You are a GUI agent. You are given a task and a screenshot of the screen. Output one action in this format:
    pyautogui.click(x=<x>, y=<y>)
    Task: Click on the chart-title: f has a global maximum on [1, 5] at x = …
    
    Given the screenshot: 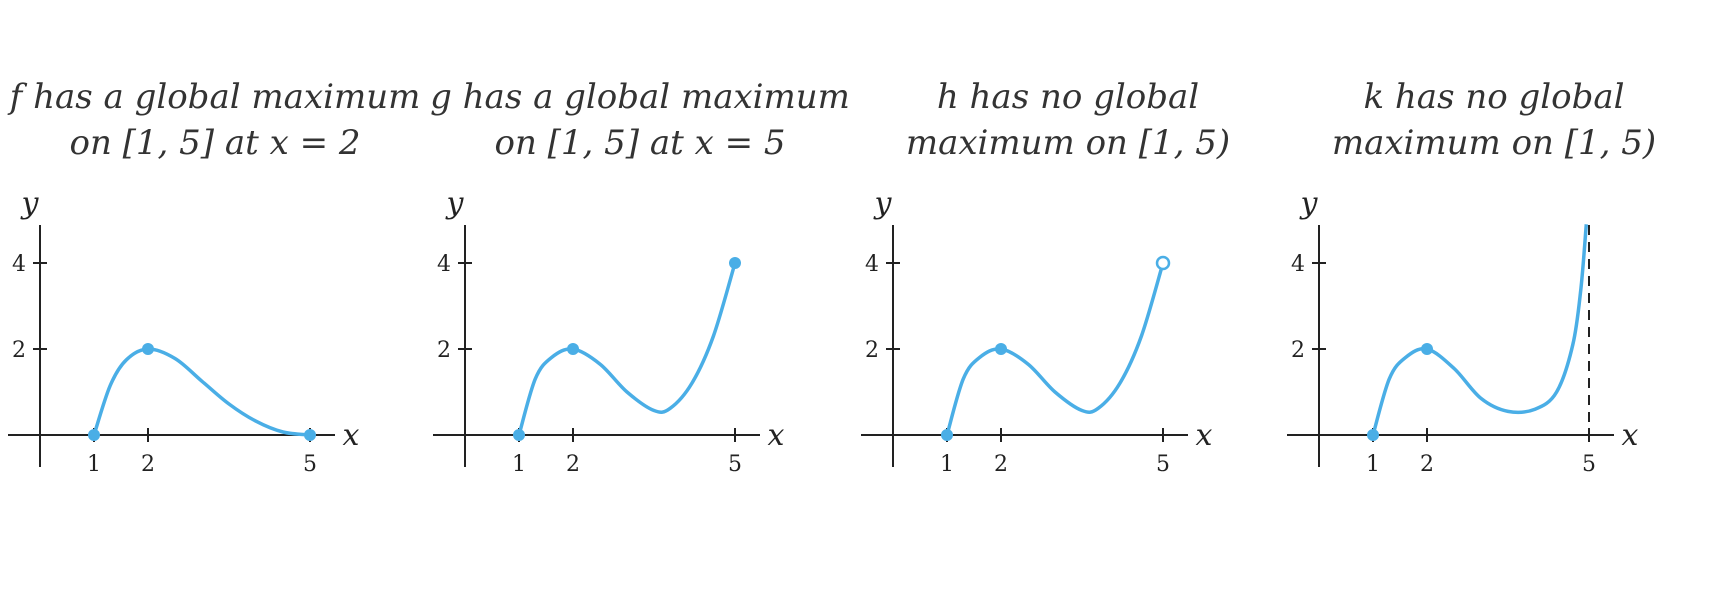 What is the action you would take?
    pyautogui.click(x=215, y=120)
    